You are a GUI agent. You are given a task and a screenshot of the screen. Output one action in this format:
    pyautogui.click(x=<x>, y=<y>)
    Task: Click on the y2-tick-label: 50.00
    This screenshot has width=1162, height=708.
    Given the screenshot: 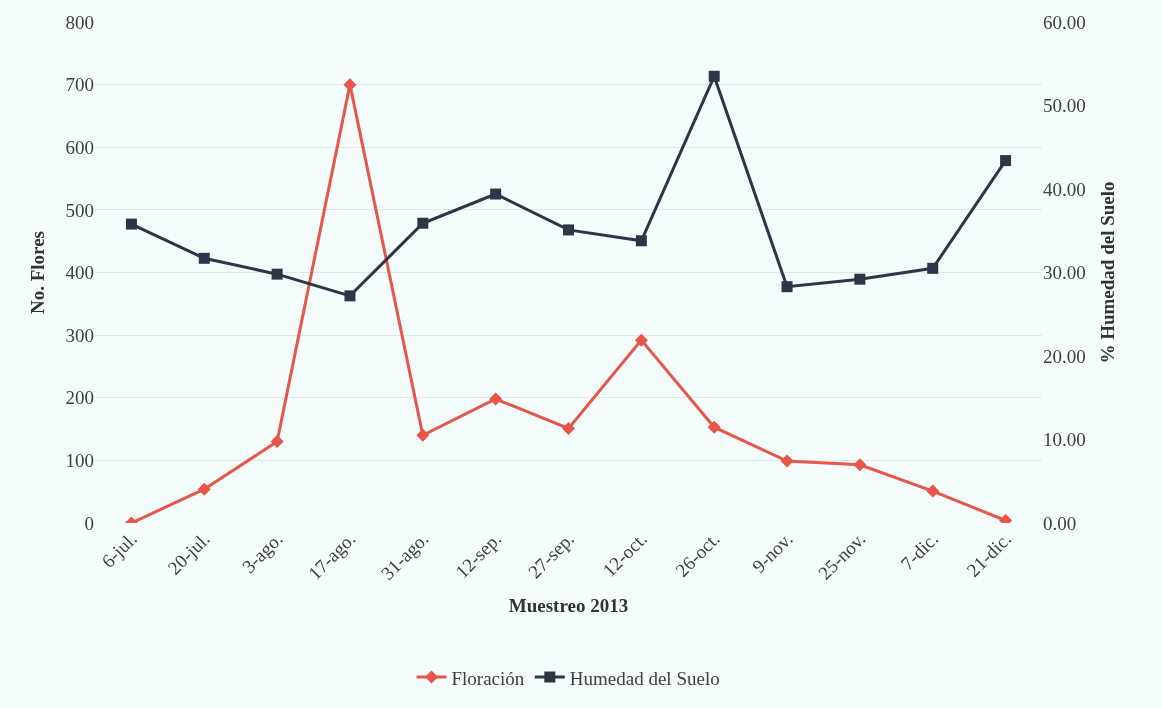 What is the action you would take?
    pyautogui.click(x=1064, y=106)
    